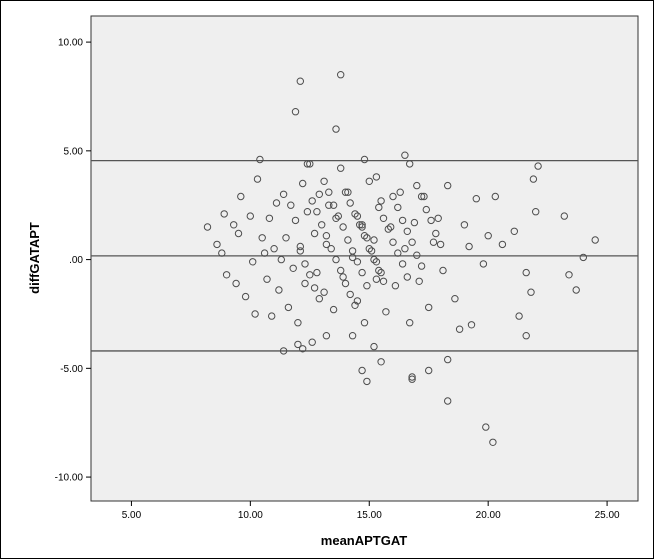  I want to click on y-tick-label: -5.00, so click(71, 369).